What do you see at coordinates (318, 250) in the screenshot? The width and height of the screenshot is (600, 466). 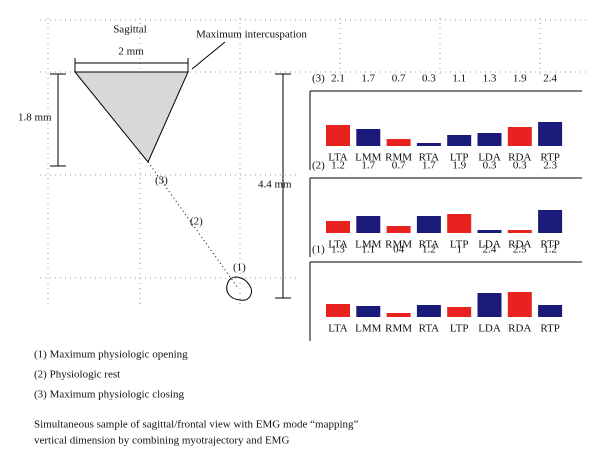 I see `panel-label: (1)` at bounding box center [318, 250].